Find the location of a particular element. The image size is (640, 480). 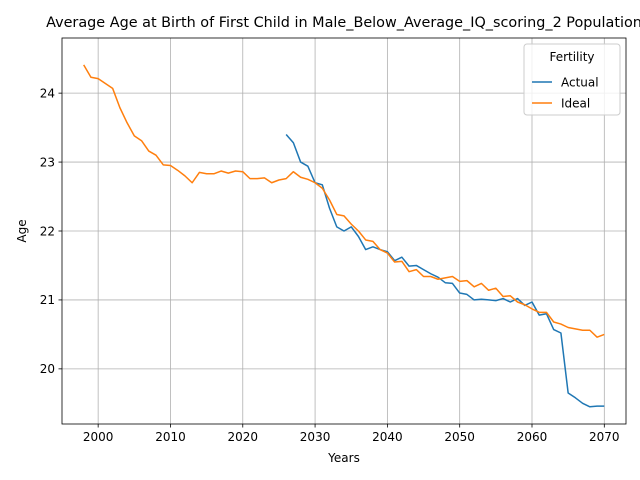

legend: Fertility Actual Ideal is located at coordinates (572, 79).